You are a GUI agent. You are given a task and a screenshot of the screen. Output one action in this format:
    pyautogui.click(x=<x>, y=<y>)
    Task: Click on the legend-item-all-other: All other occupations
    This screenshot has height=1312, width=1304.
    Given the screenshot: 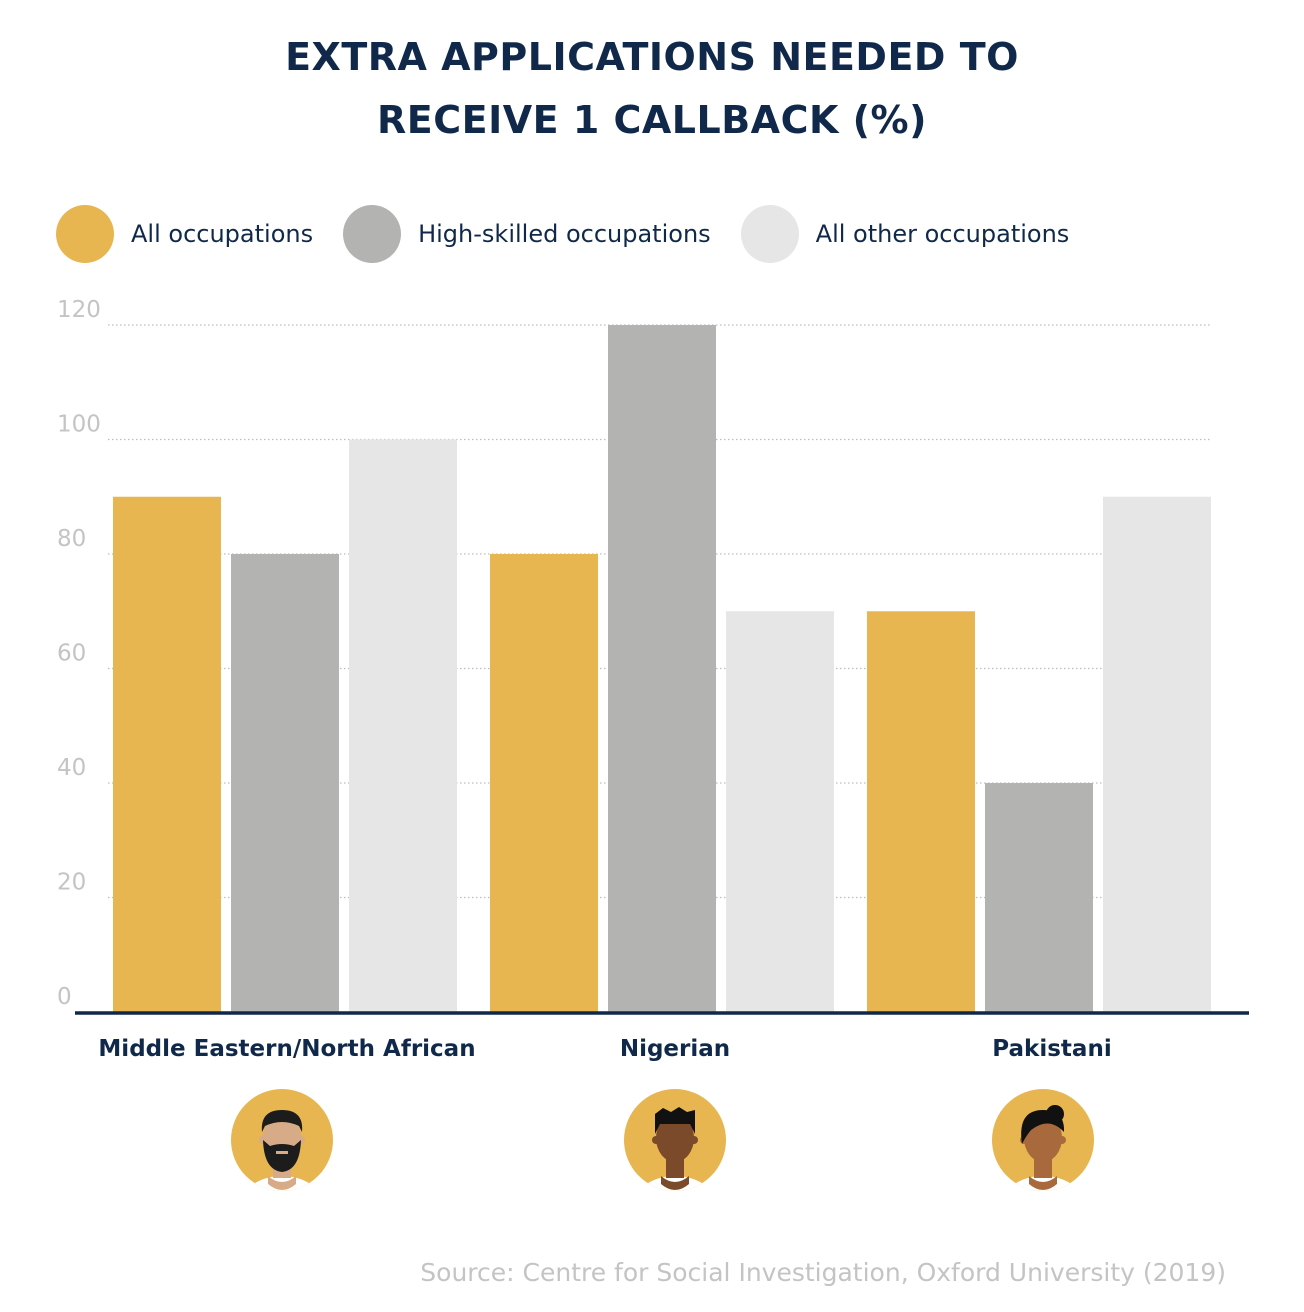 What is the action you would take?
    pyautogui.click(x=905, y=234)
    